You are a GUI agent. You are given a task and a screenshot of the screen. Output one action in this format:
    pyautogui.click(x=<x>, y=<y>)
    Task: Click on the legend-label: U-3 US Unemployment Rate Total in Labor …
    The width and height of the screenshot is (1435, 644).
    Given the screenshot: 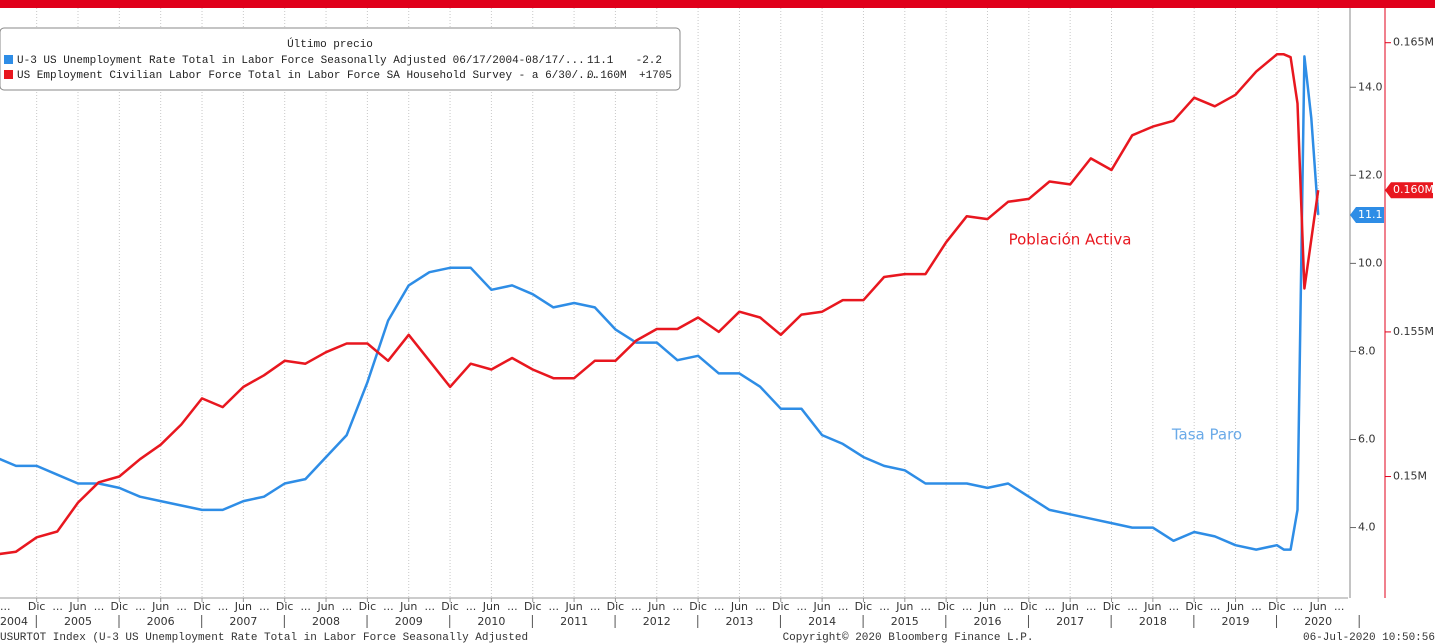 What is the action you would take?
    pyautogui.click(x=301, y=61)
    